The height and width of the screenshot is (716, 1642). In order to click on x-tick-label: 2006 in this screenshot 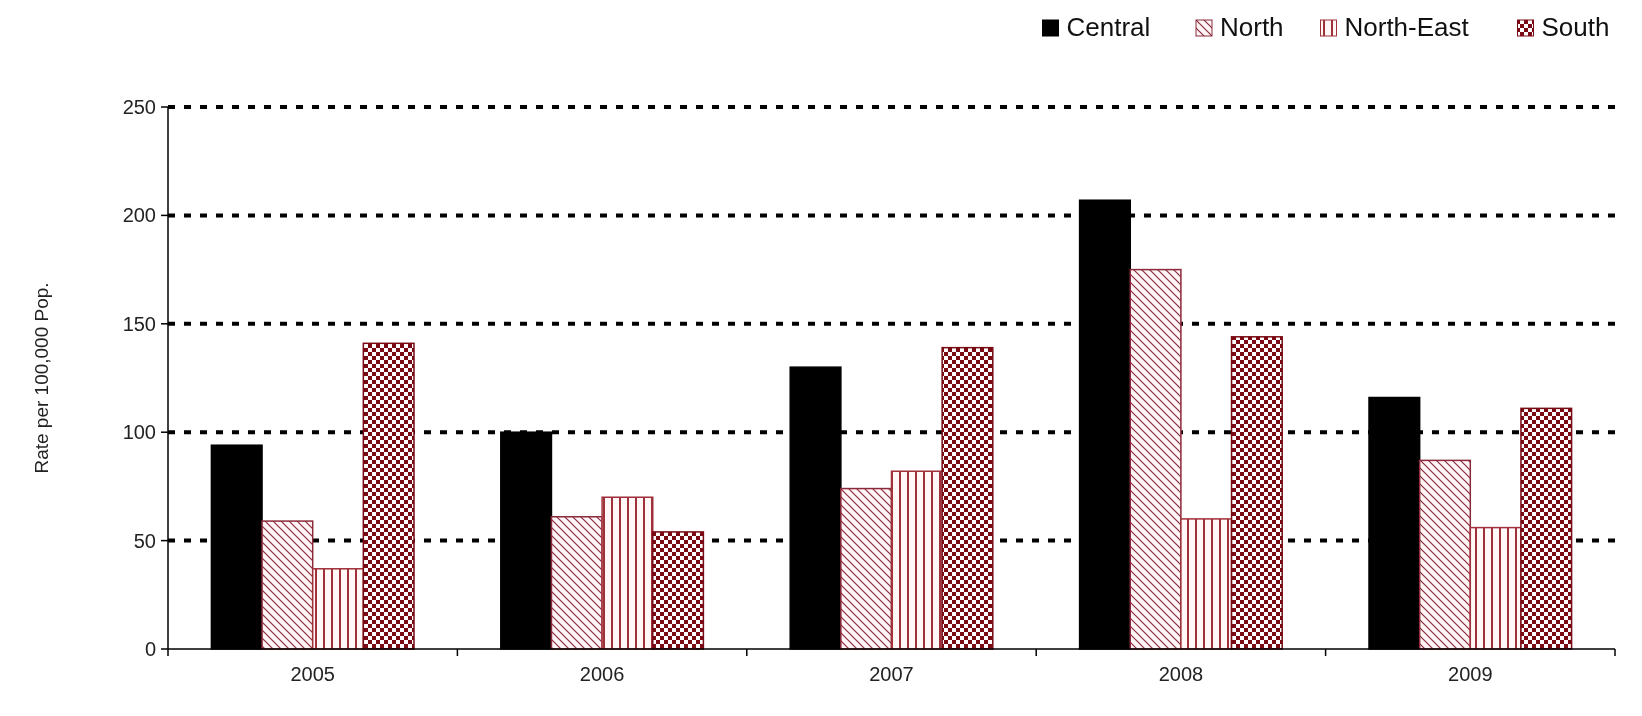, I will do `click(602, 674)`.